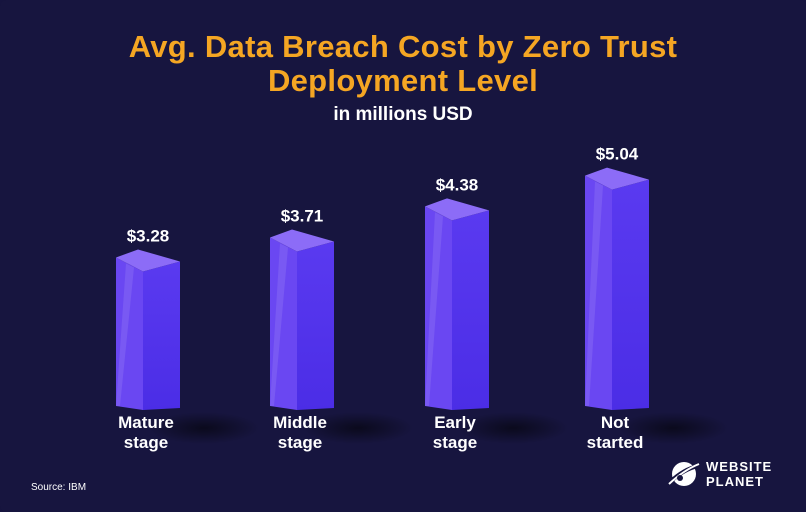 Image resolution: width=806 pixels, height=512 pixels. What do you see at coordinates (403, 46) in the screenshot?
I see `chart-title-line-1: Avg. Data Breach Cost by Zero Trust` at bounding box center [403, 46].